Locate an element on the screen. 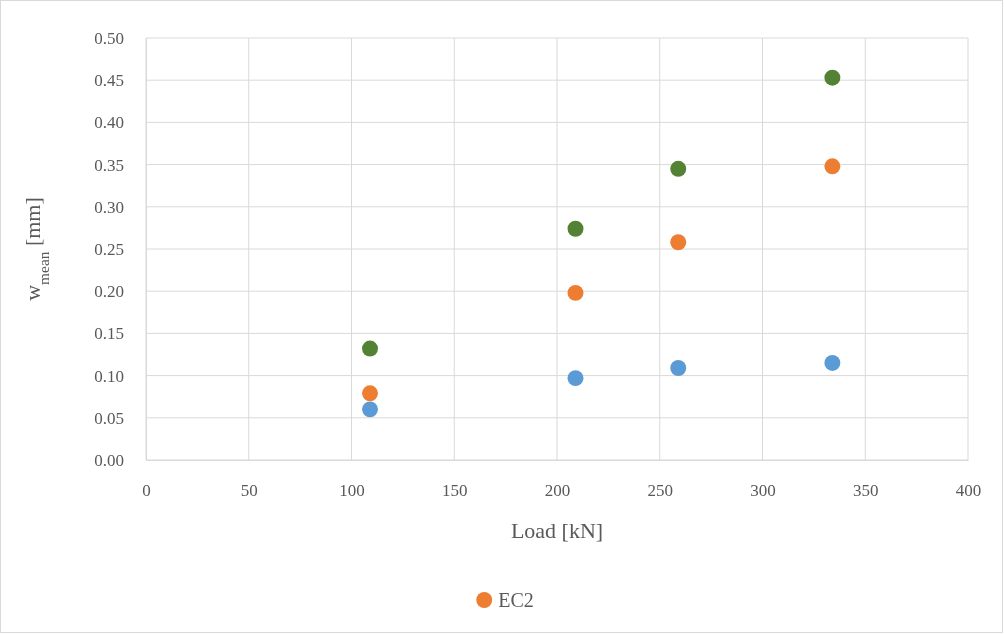  x-tick-label: 300 is located at coordinates (763, 491).